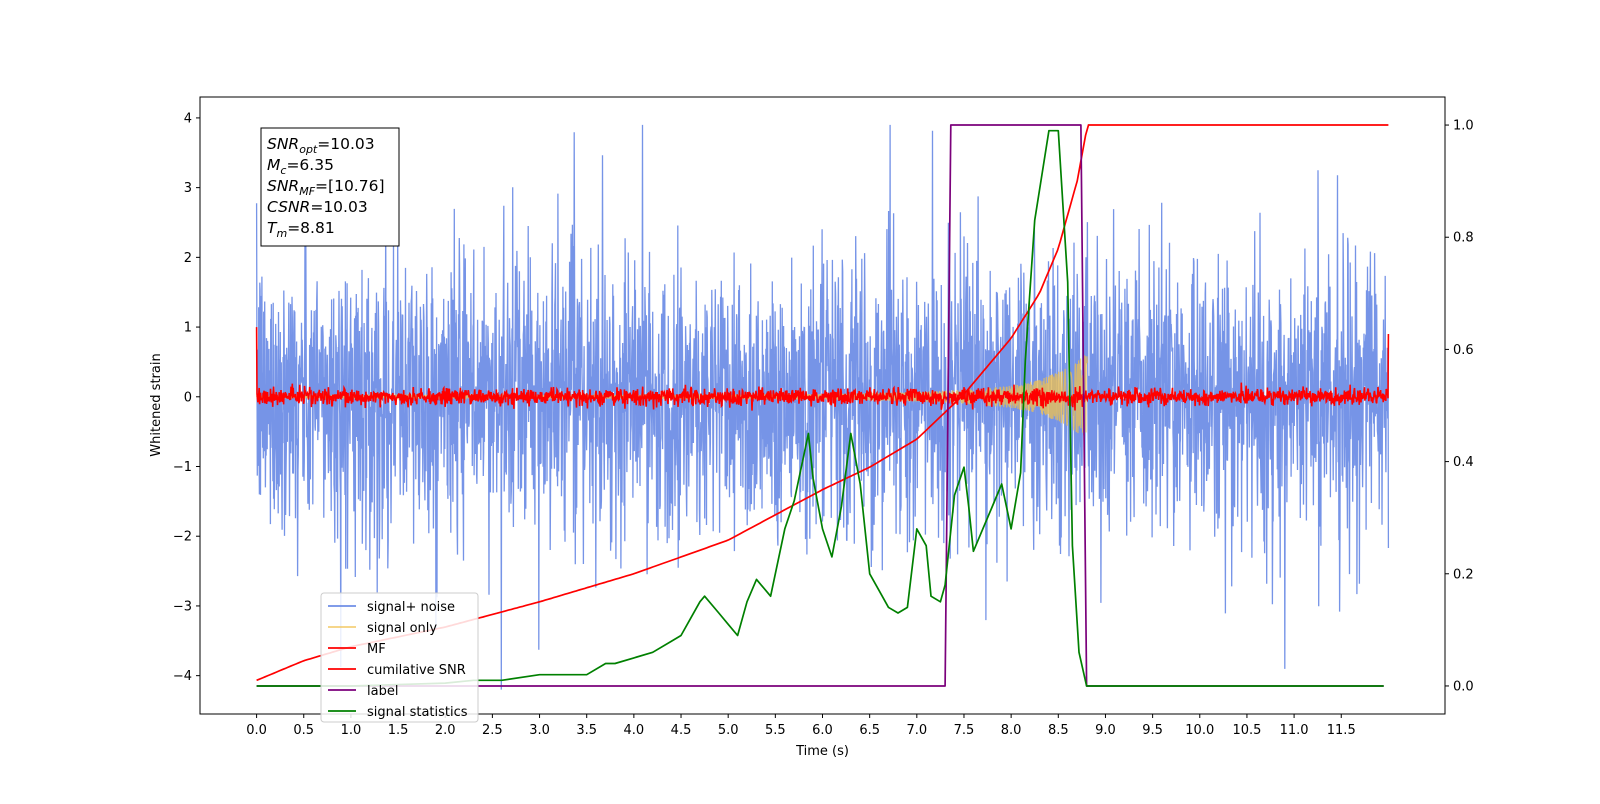 The height and width of the screenshot is (804, 1600). What do you see at coordinates (283, 170) in the screenshot?
I see `annotation-subscript: c` at bounding box center [283, 170].